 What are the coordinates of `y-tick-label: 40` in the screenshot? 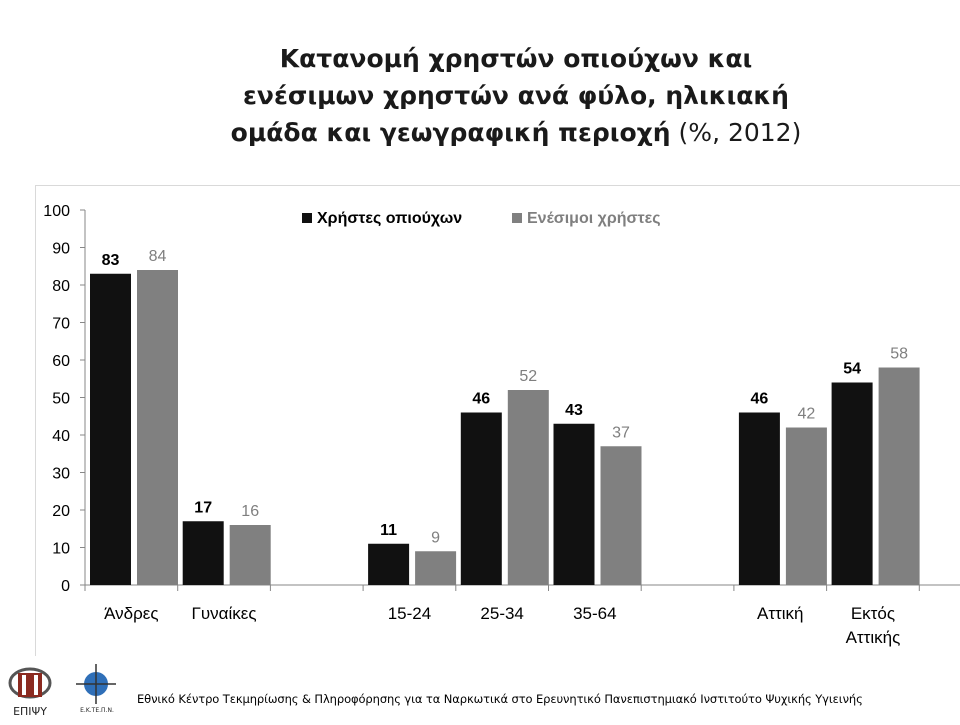 It's located at (61, 436).